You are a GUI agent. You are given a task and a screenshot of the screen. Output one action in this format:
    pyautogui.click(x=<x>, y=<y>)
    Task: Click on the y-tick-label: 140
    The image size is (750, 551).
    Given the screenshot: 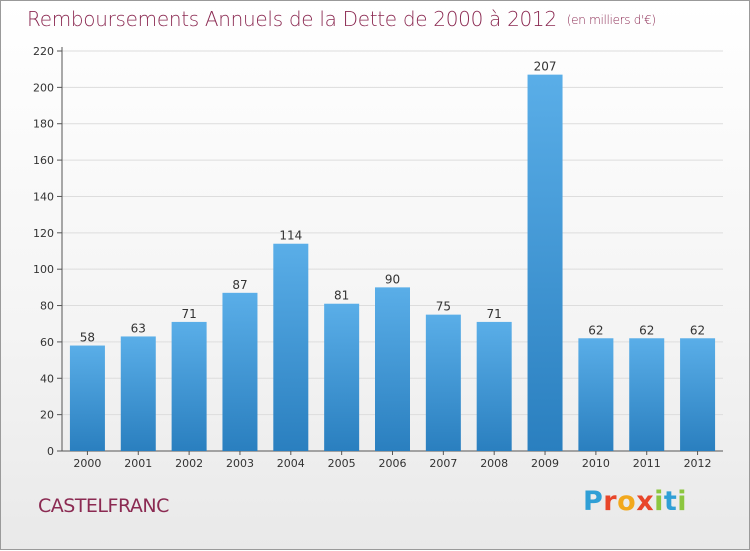 What is the action you would take?
    pyautogui.click(x=43, y=196)
    